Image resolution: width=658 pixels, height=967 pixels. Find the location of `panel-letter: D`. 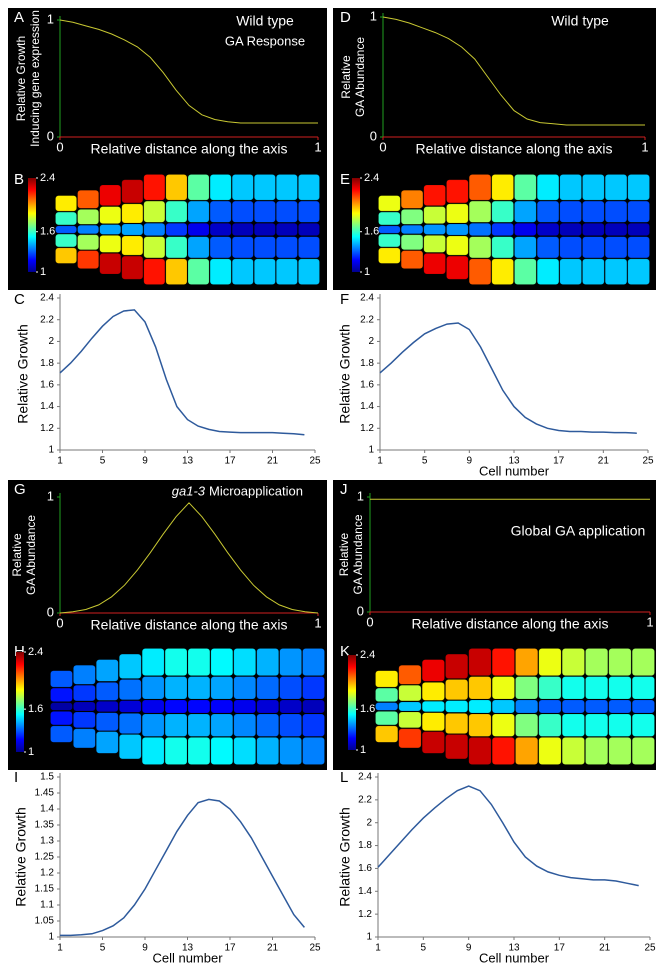

panel-letter: D is located at coordinates (345, 17).